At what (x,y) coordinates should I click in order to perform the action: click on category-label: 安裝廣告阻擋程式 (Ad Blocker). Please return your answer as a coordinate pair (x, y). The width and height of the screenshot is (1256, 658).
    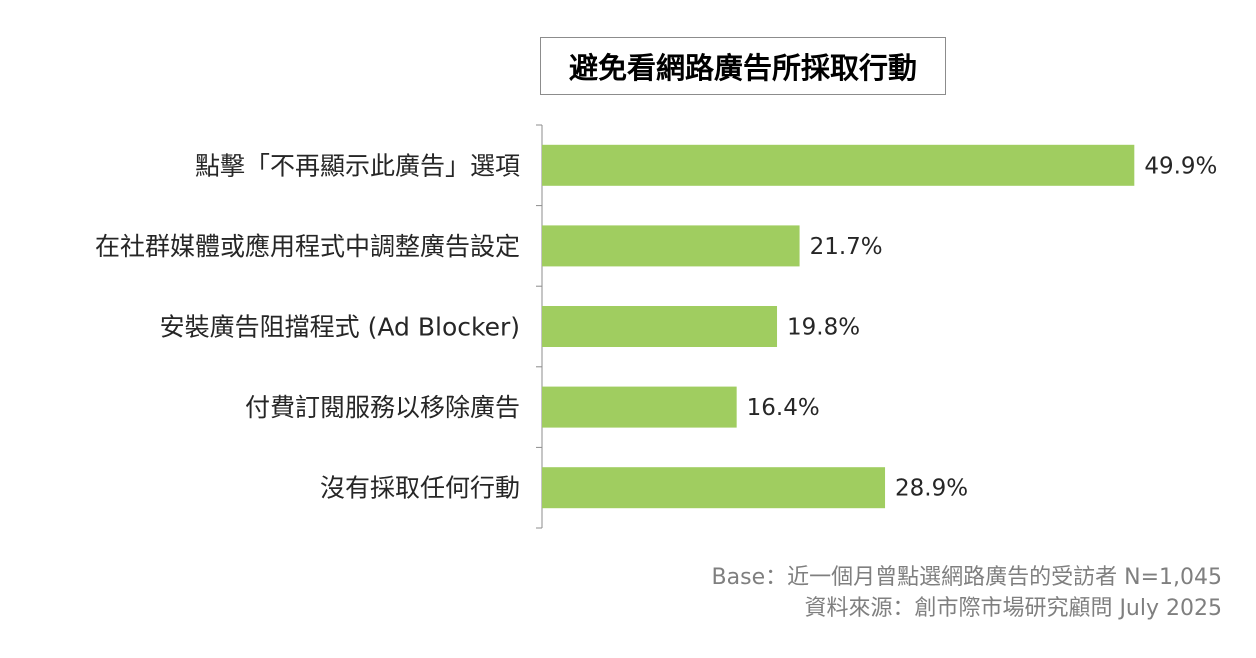
    Looking at the image, I should click on (340, 327).